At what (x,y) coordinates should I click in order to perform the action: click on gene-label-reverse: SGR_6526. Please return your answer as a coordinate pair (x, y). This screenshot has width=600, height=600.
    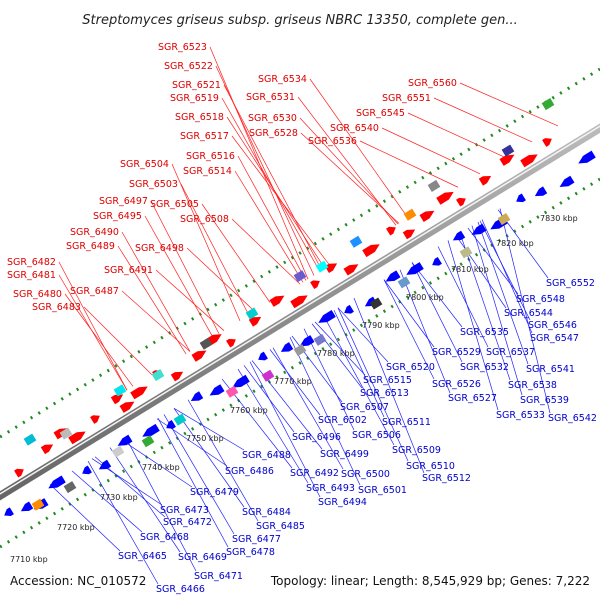
    Looking at the image, I should click on (456, 384).